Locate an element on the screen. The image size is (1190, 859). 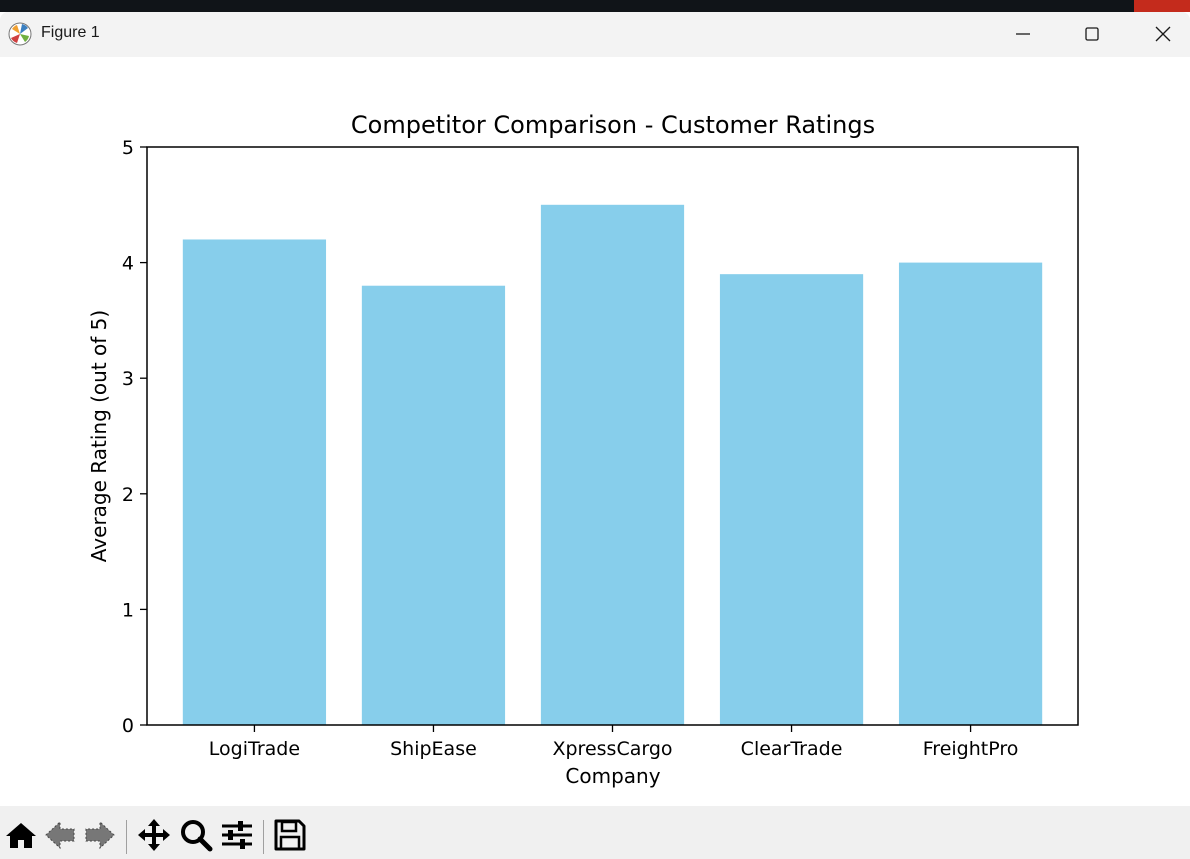
window-top-strip is located at coordinates (595, 6).